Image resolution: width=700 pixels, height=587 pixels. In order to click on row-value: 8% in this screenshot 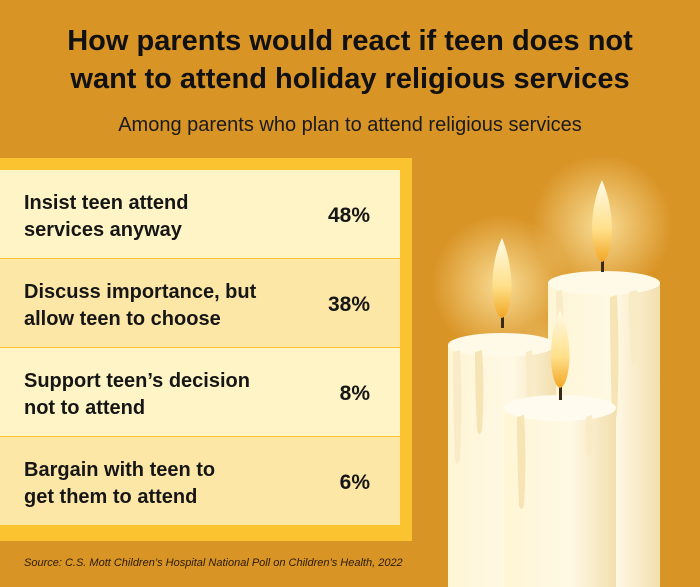, I will do `click(354, 393)`.